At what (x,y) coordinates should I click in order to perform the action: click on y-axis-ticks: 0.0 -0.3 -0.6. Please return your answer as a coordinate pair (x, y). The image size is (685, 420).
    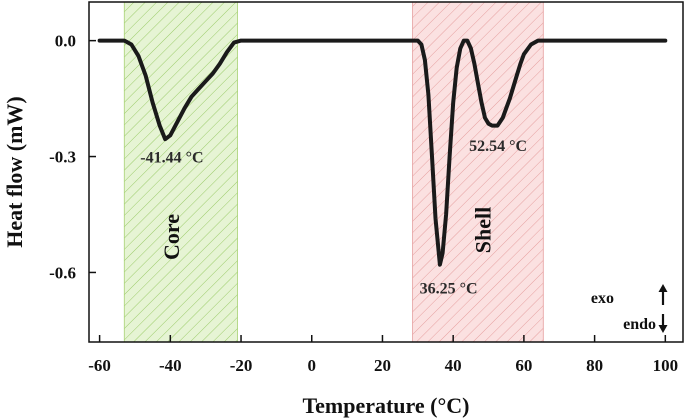
    Looking at the image, I should click on (72, 157).